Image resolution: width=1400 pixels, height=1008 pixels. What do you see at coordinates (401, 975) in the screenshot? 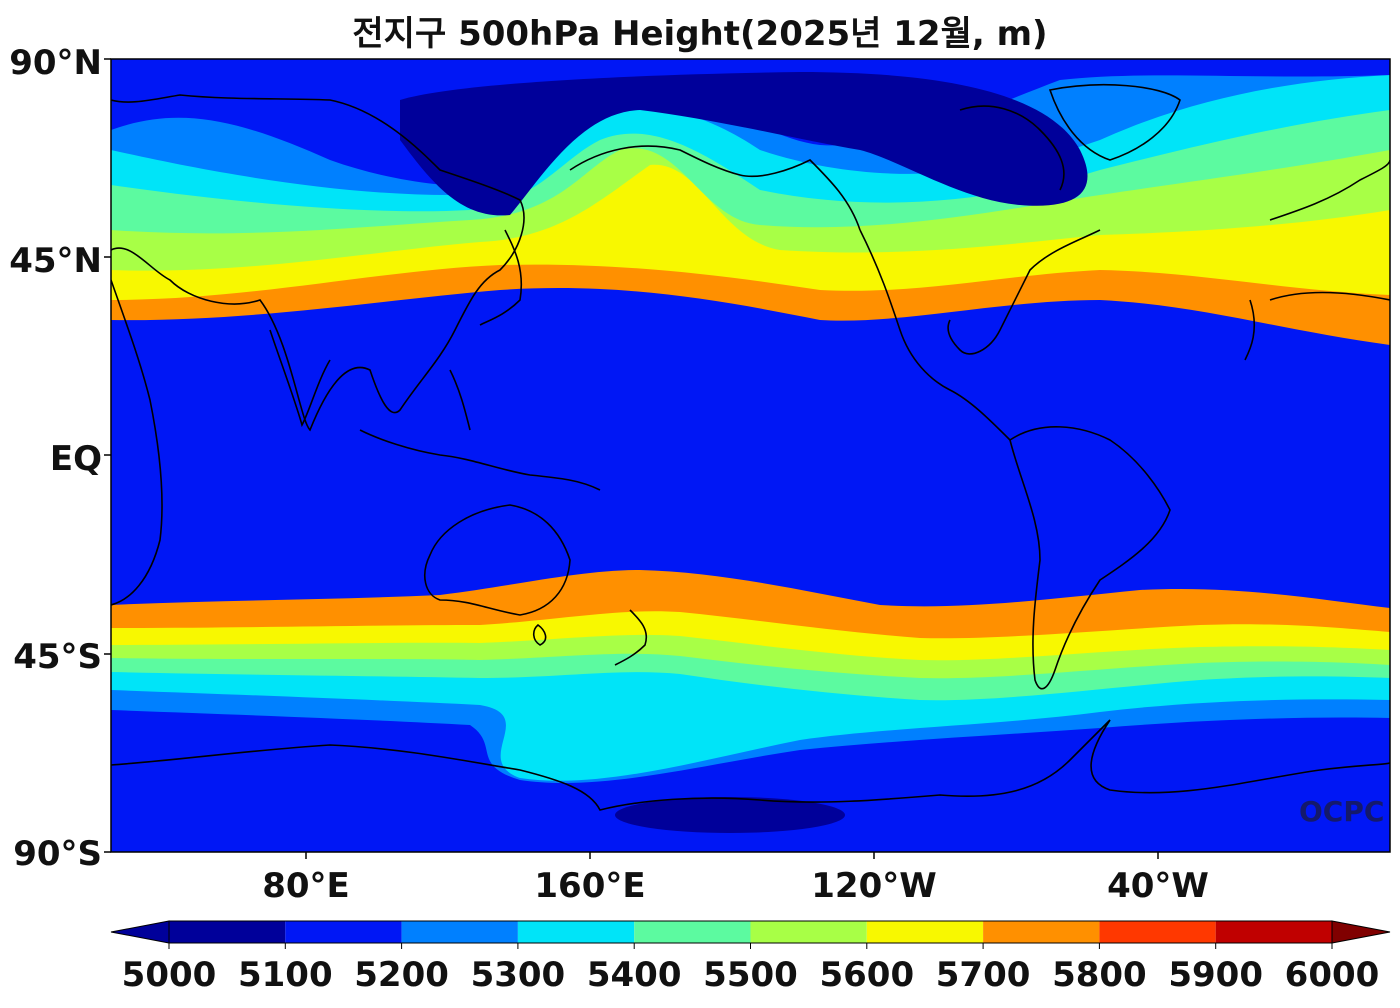
I see `colorbar-tick-label: 5200` at bounding box center [401, 975].